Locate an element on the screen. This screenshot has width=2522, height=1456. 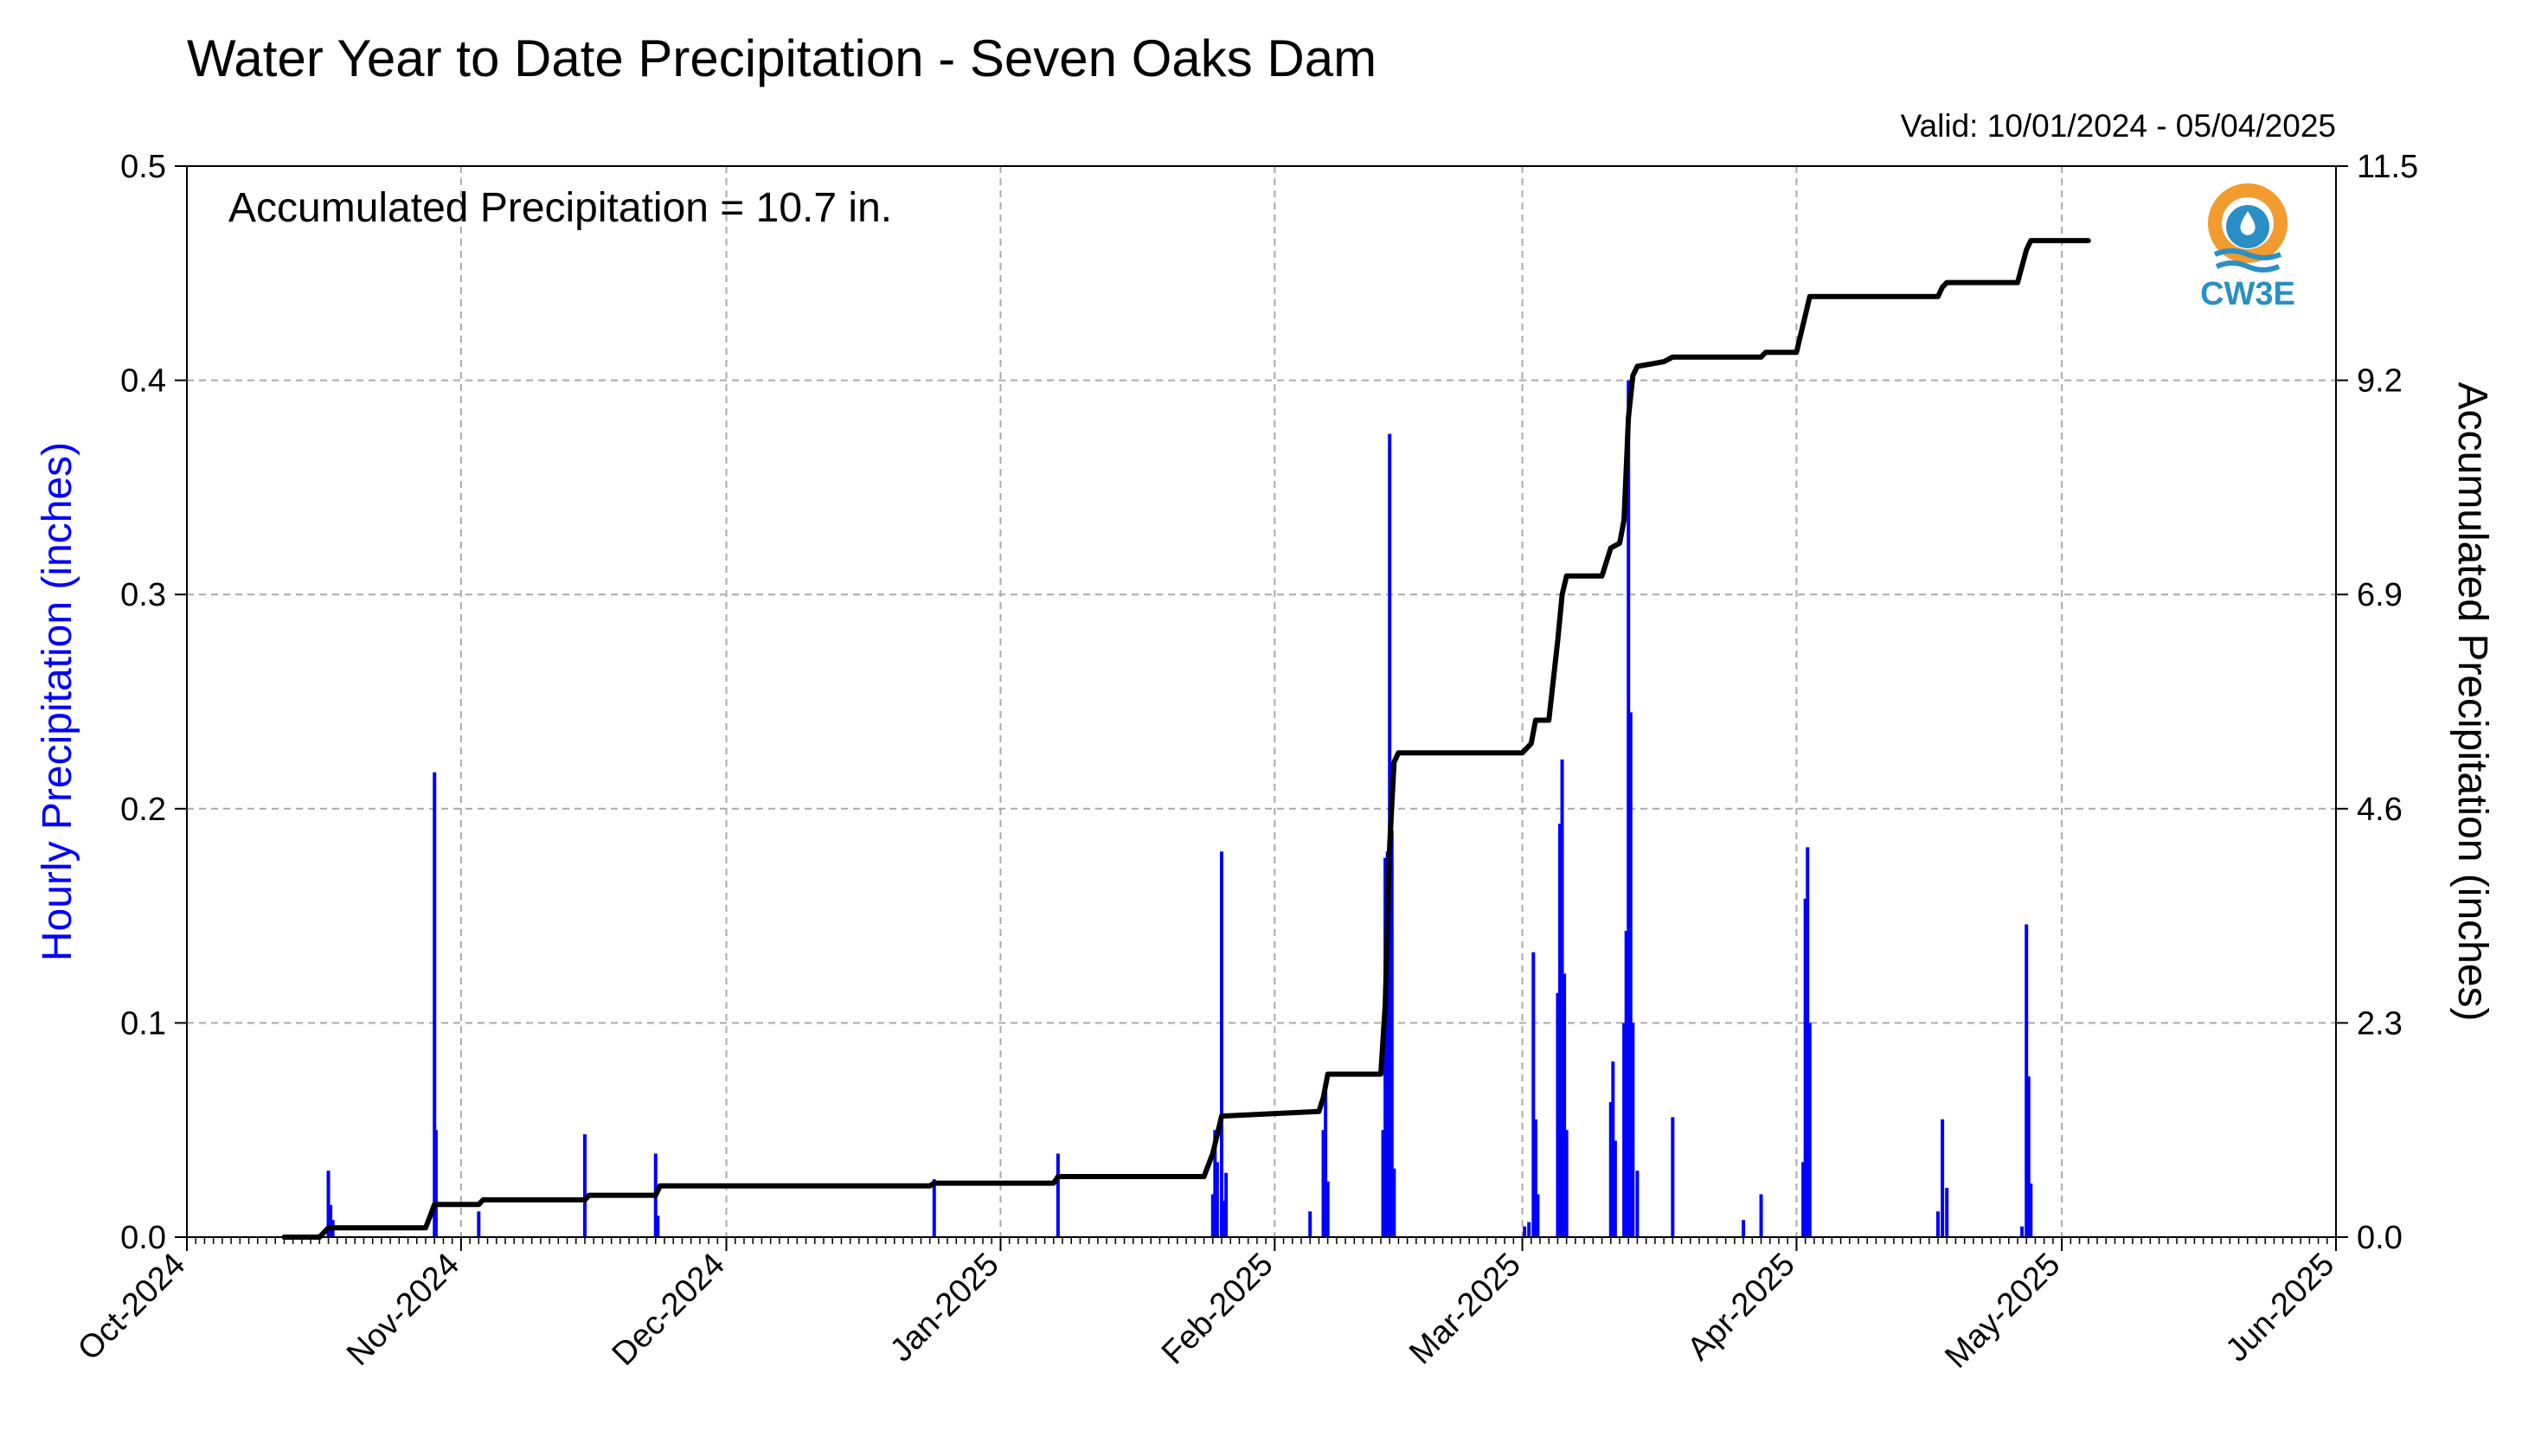
y-tick-label: 0.5 is located at coordinates (143, 167).